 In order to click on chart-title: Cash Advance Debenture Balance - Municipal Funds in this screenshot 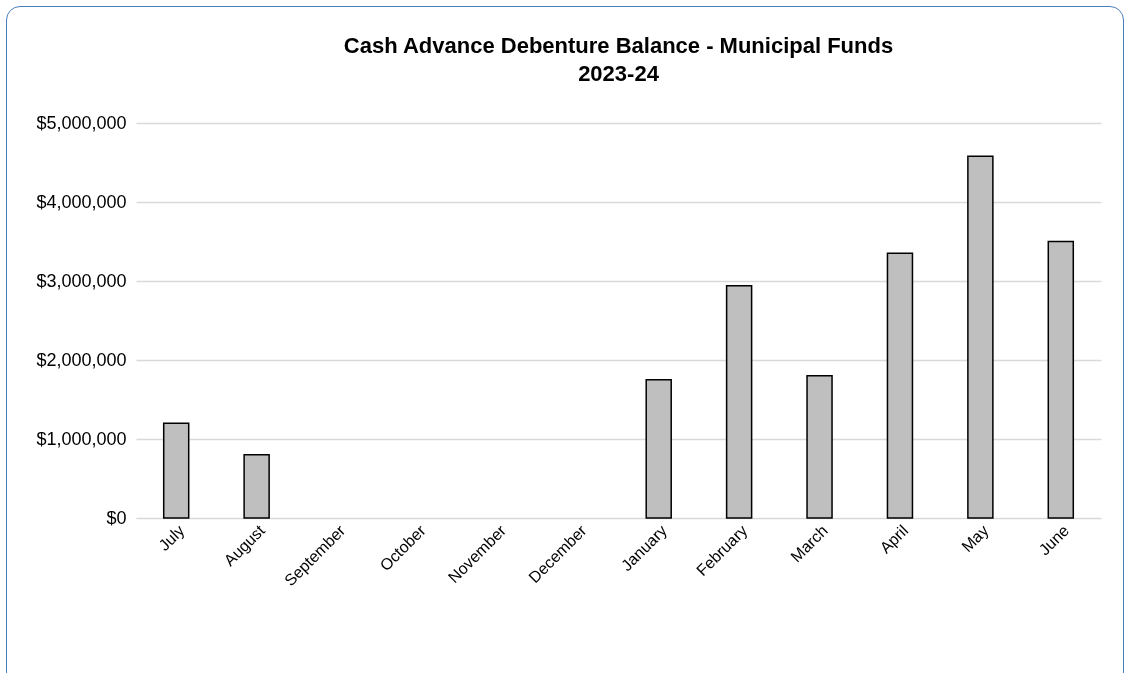, I will do `click(618, 45)`.